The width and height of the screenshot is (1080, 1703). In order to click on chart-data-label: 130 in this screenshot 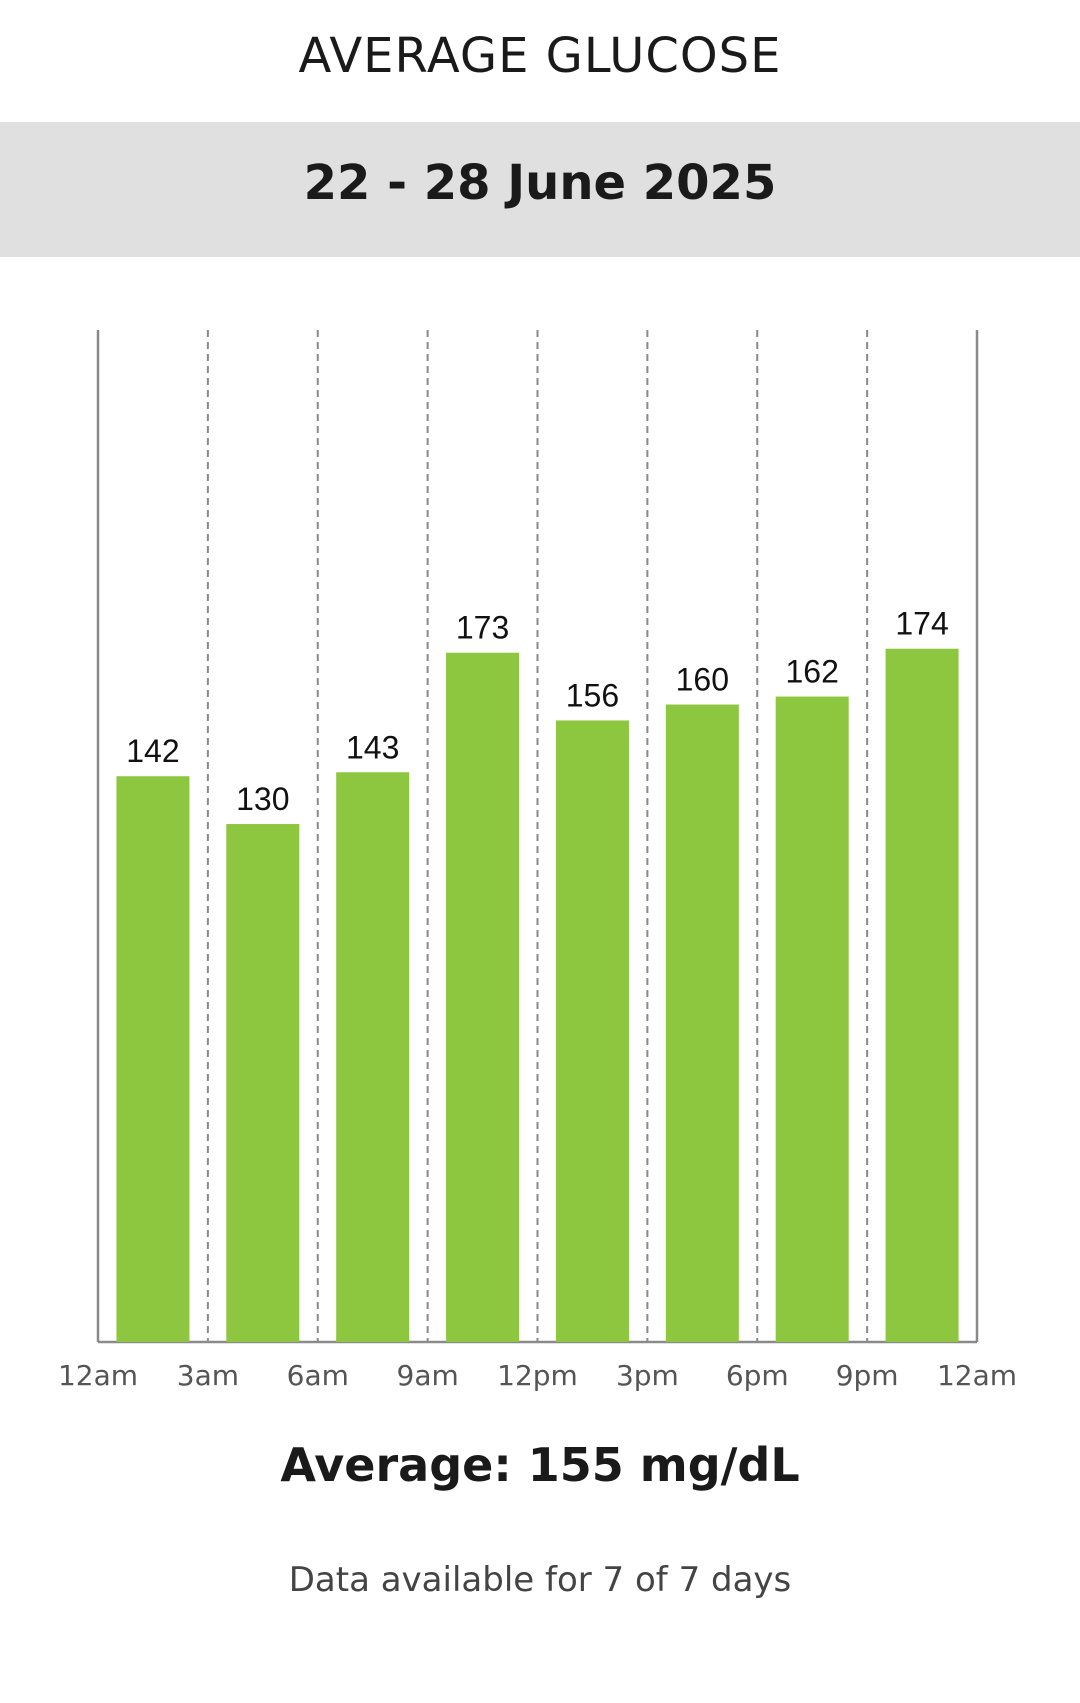, I will do `click(262, 799)`.